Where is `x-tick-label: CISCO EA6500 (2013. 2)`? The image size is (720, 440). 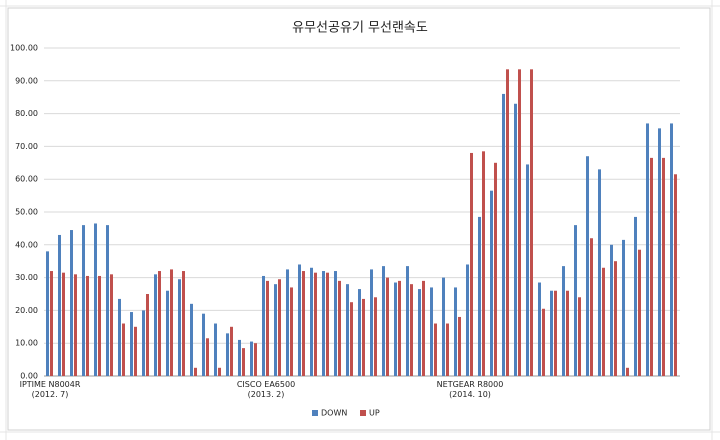
x-tick-label: CISCO EA6500 (2013. 2) is located at coordinates (266, 389).